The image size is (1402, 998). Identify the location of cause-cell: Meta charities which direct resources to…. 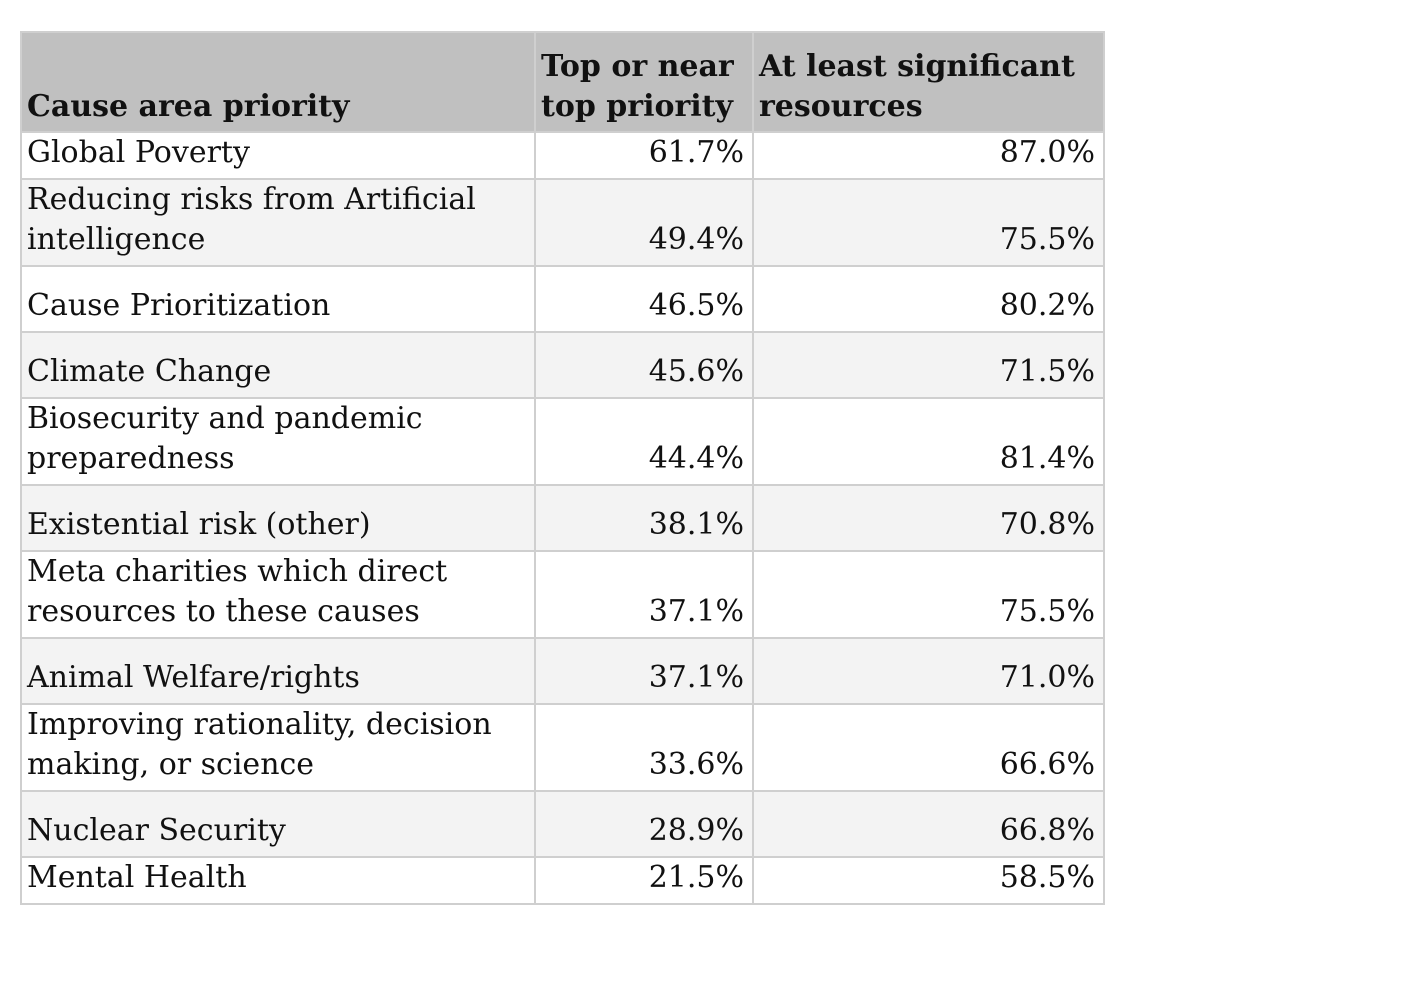
(278, 594).